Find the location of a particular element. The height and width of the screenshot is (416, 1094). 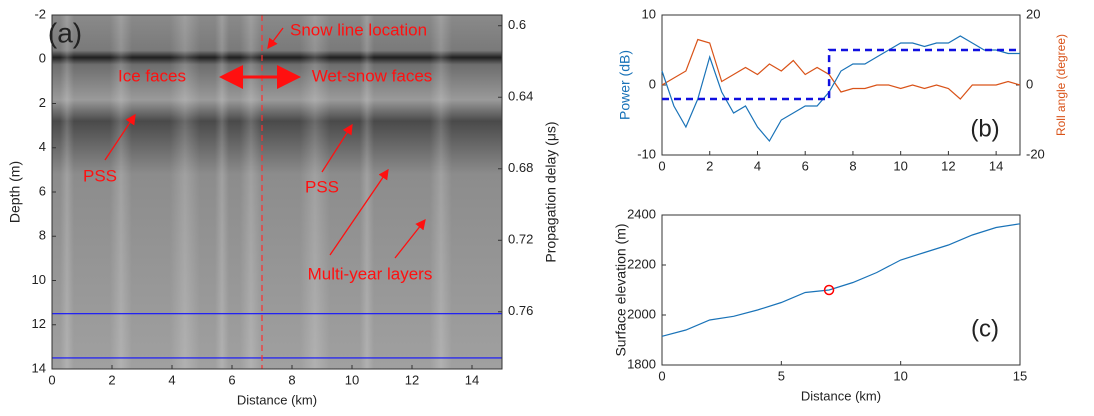

y2-tick-label: 20 is located at coordinates (1033, 13).